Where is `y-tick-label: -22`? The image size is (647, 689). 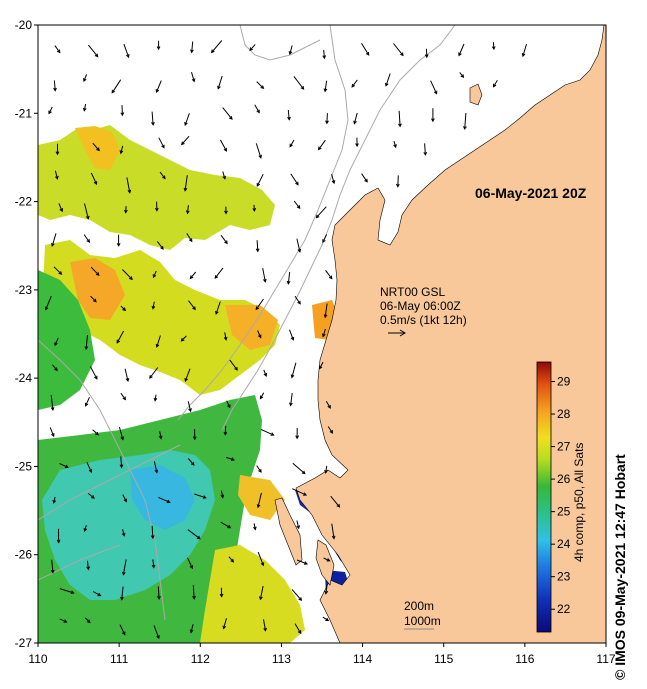 y-tick-label: -22 is located at coordinates (24, 202).